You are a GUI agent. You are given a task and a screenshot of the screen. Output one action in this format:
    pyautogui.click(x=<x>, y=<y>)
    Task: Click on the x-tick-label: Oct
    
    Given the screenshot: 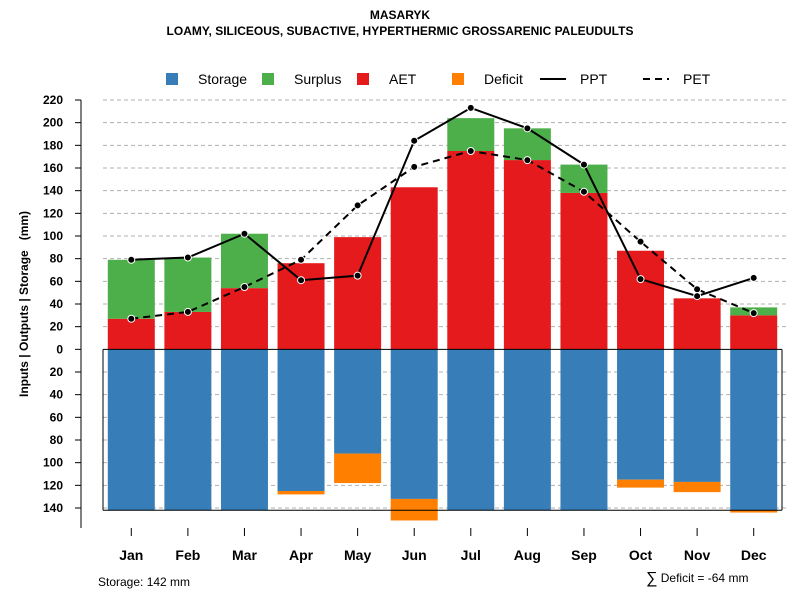 What is the action you would take?
    pyautogui.click(x=641, y=555)
    